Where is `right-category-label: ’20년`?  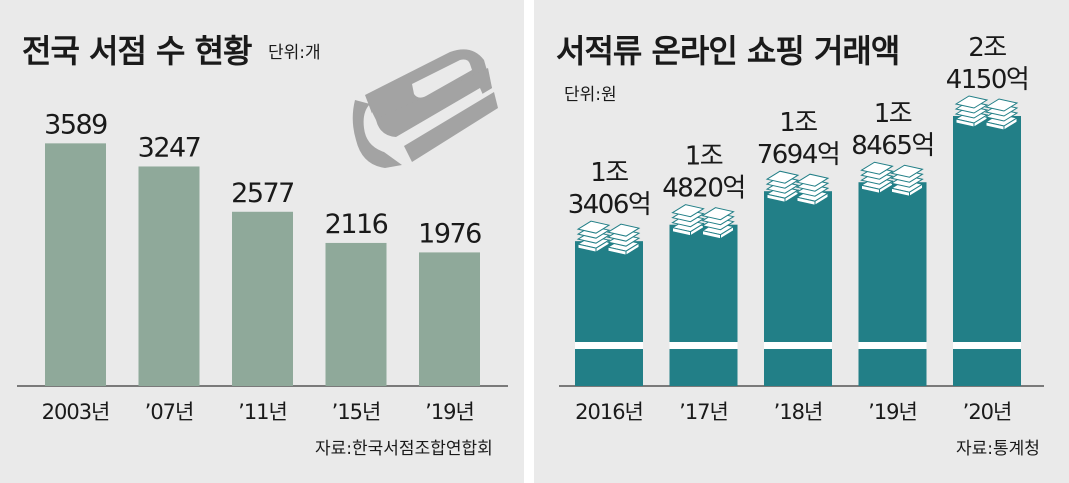 right-category-label: ’20년 is located at coordinates (987, 412).